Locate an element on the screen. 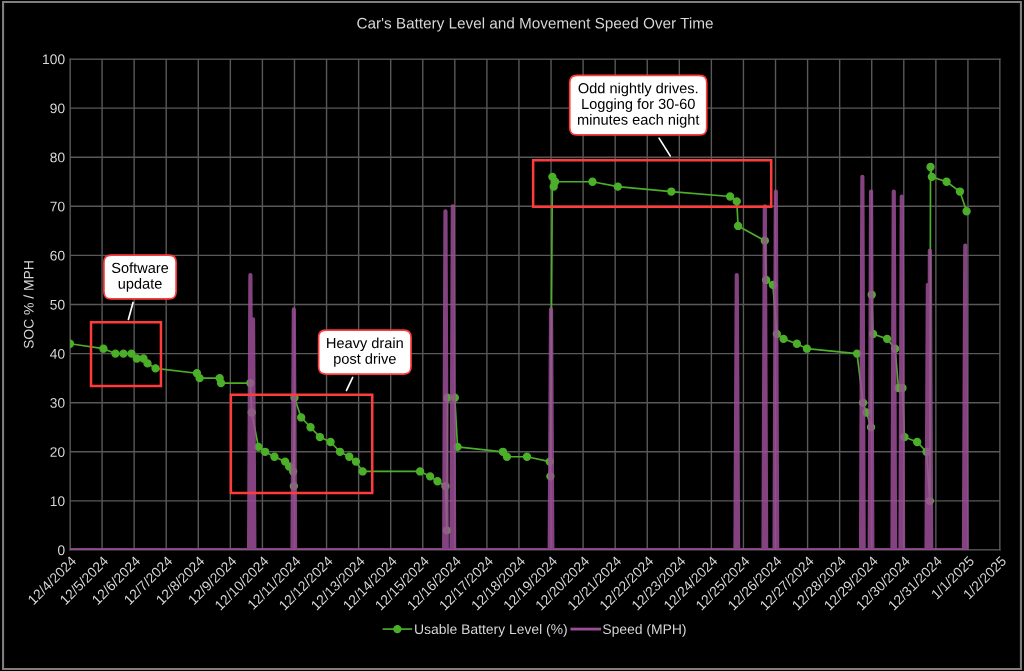 This screenshot has height=671, width=1024. annotation: Heavy drain post drive is located at coordinates (365, 352).